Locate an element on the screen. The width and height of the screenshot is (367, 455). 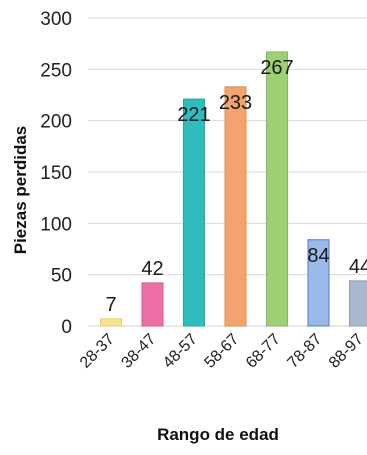
data-label-38-47: 42 is located at coordinates (152, 269).